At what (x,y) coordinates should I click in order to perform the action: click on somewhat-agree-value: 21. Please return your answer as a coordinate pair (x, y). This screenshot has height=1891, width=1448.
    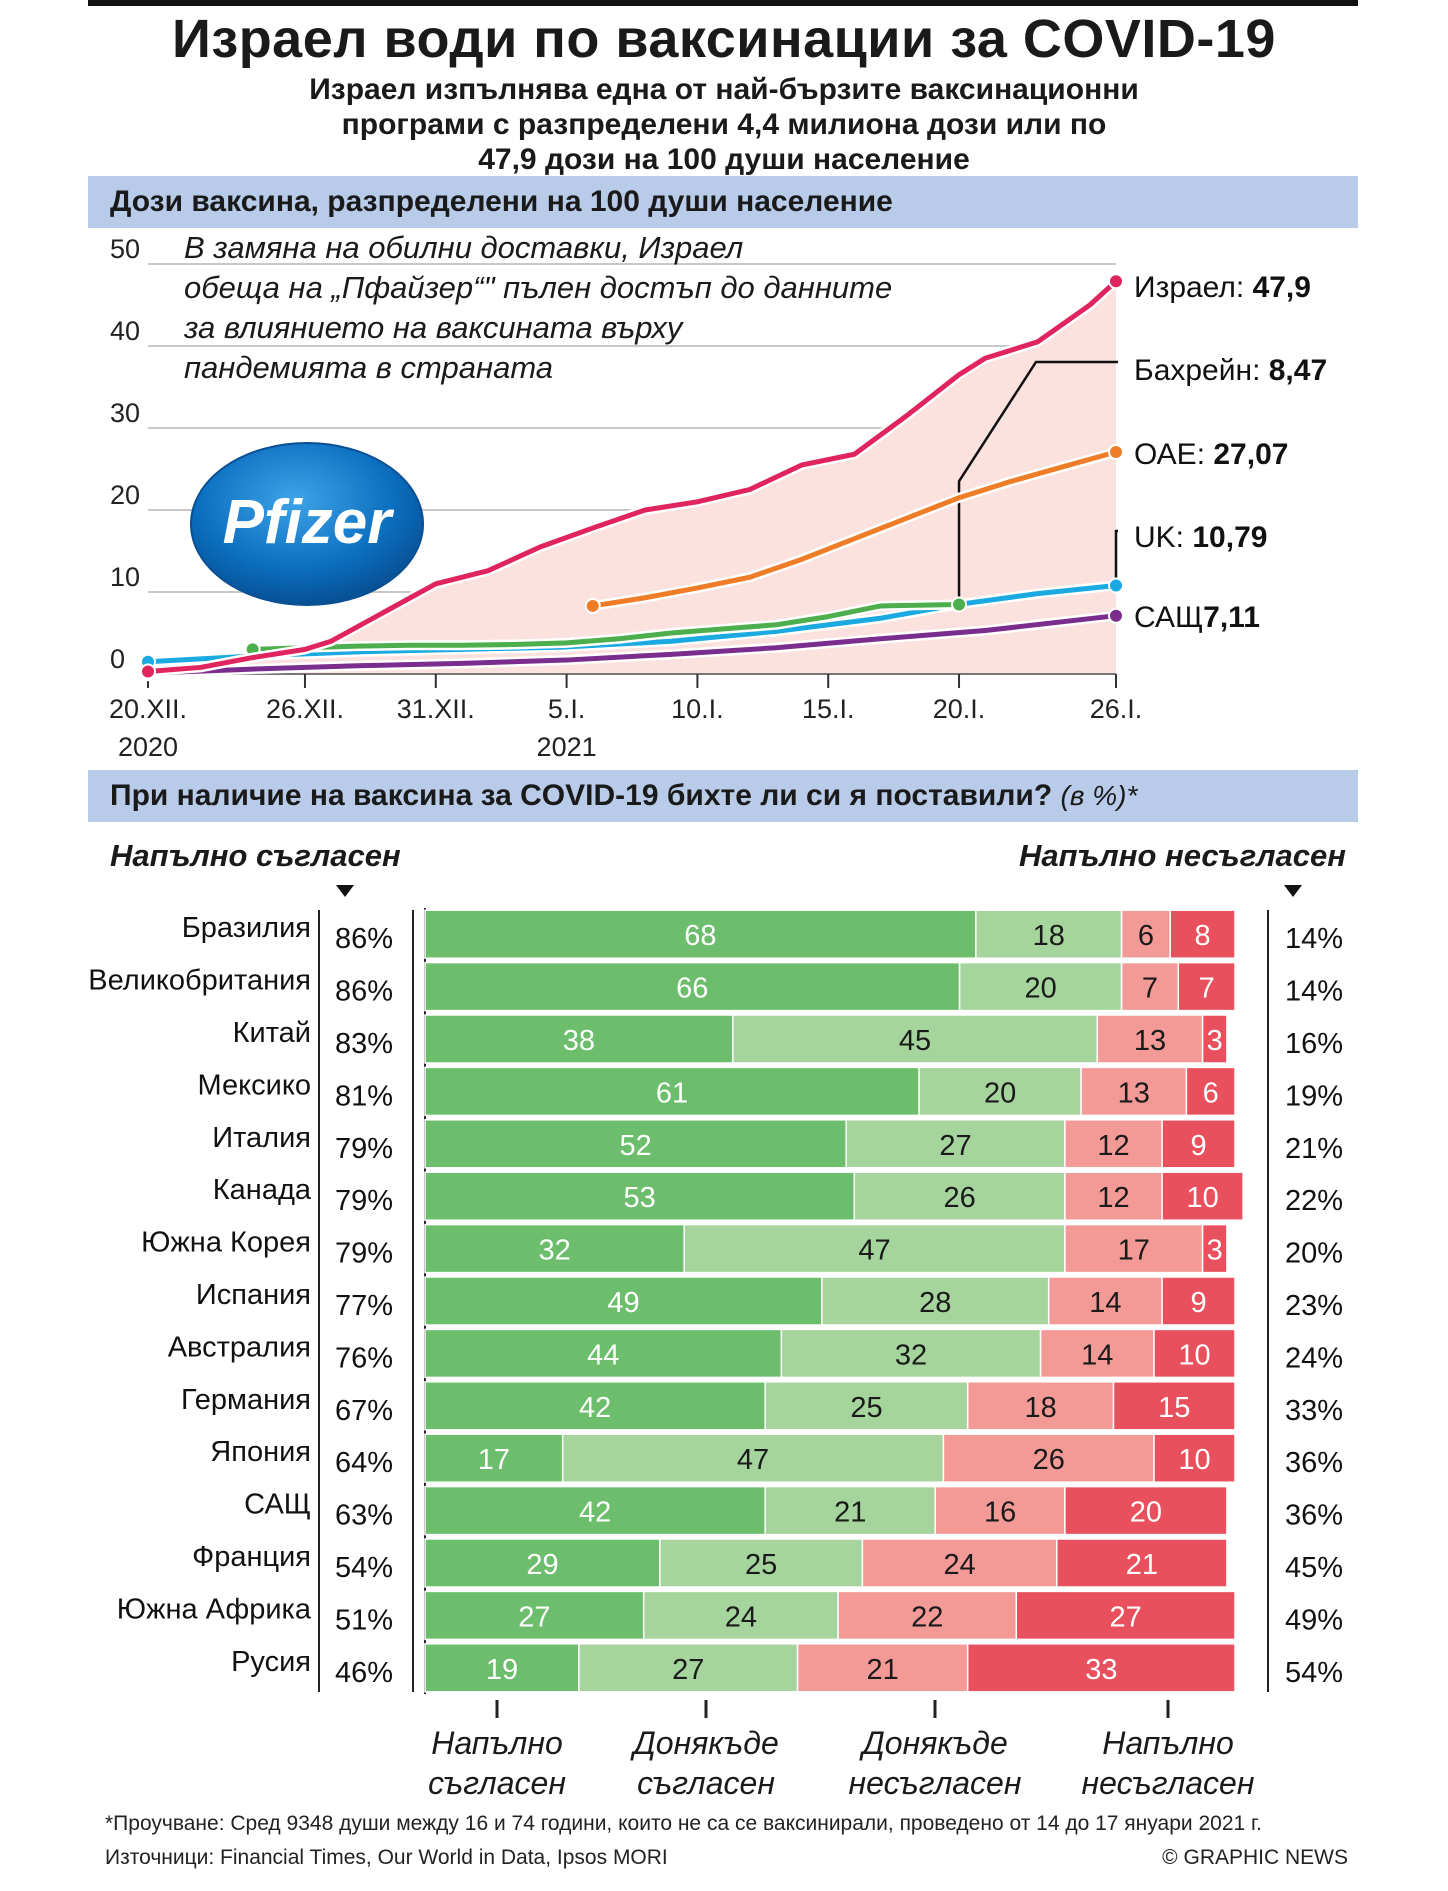
    Looking at the image, I should click on (850, 1513).